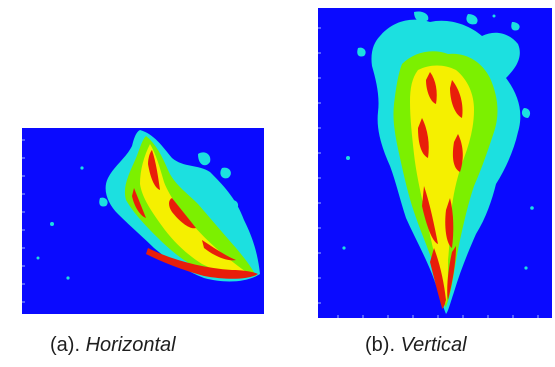  I want to click on axis-ticks-bottom, so click(438, 316).